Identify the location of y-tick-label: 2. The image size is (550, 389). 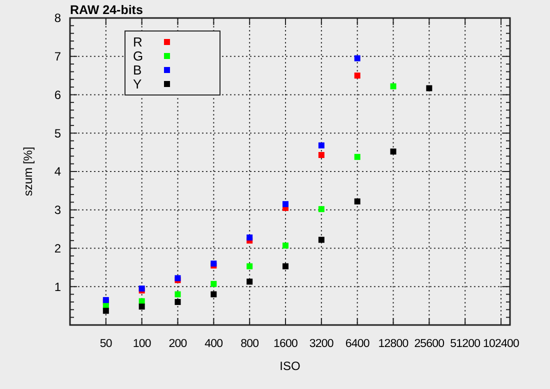
(58, 248).